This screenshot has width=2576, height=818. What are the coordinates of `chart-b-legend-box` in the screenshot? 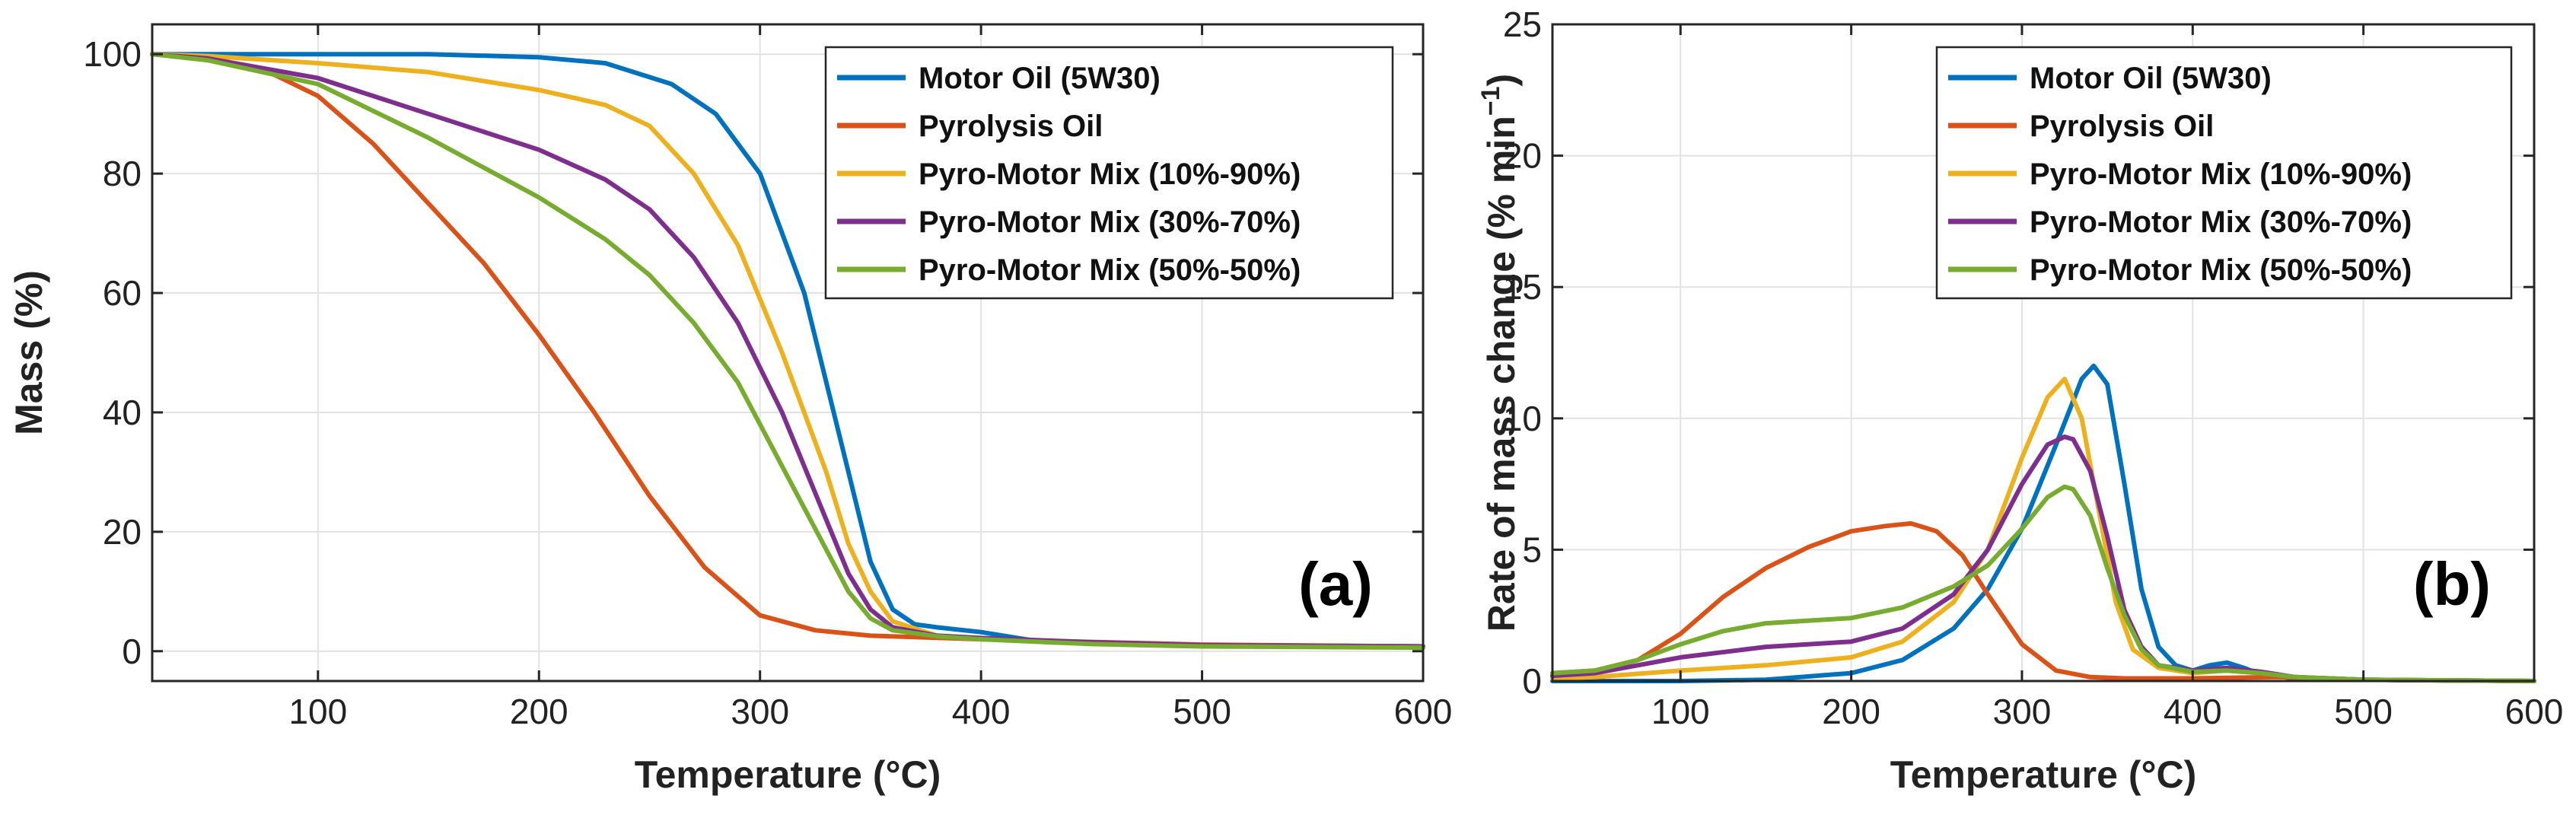 It's located at (2224, 173).